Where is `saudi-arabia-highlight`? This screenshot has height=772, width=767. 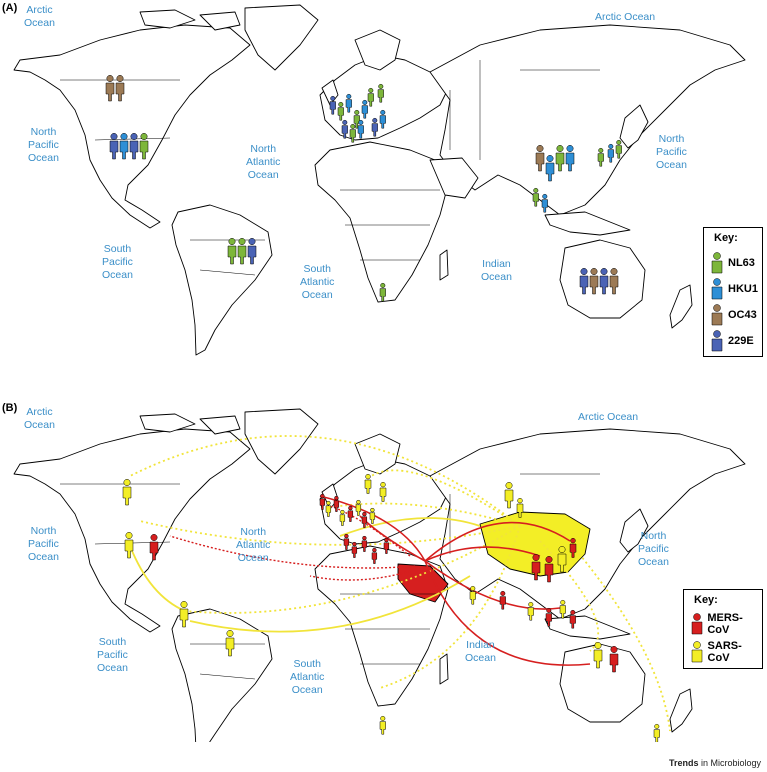
saudi-arabia-highlight is located at coordinates (423, 583).